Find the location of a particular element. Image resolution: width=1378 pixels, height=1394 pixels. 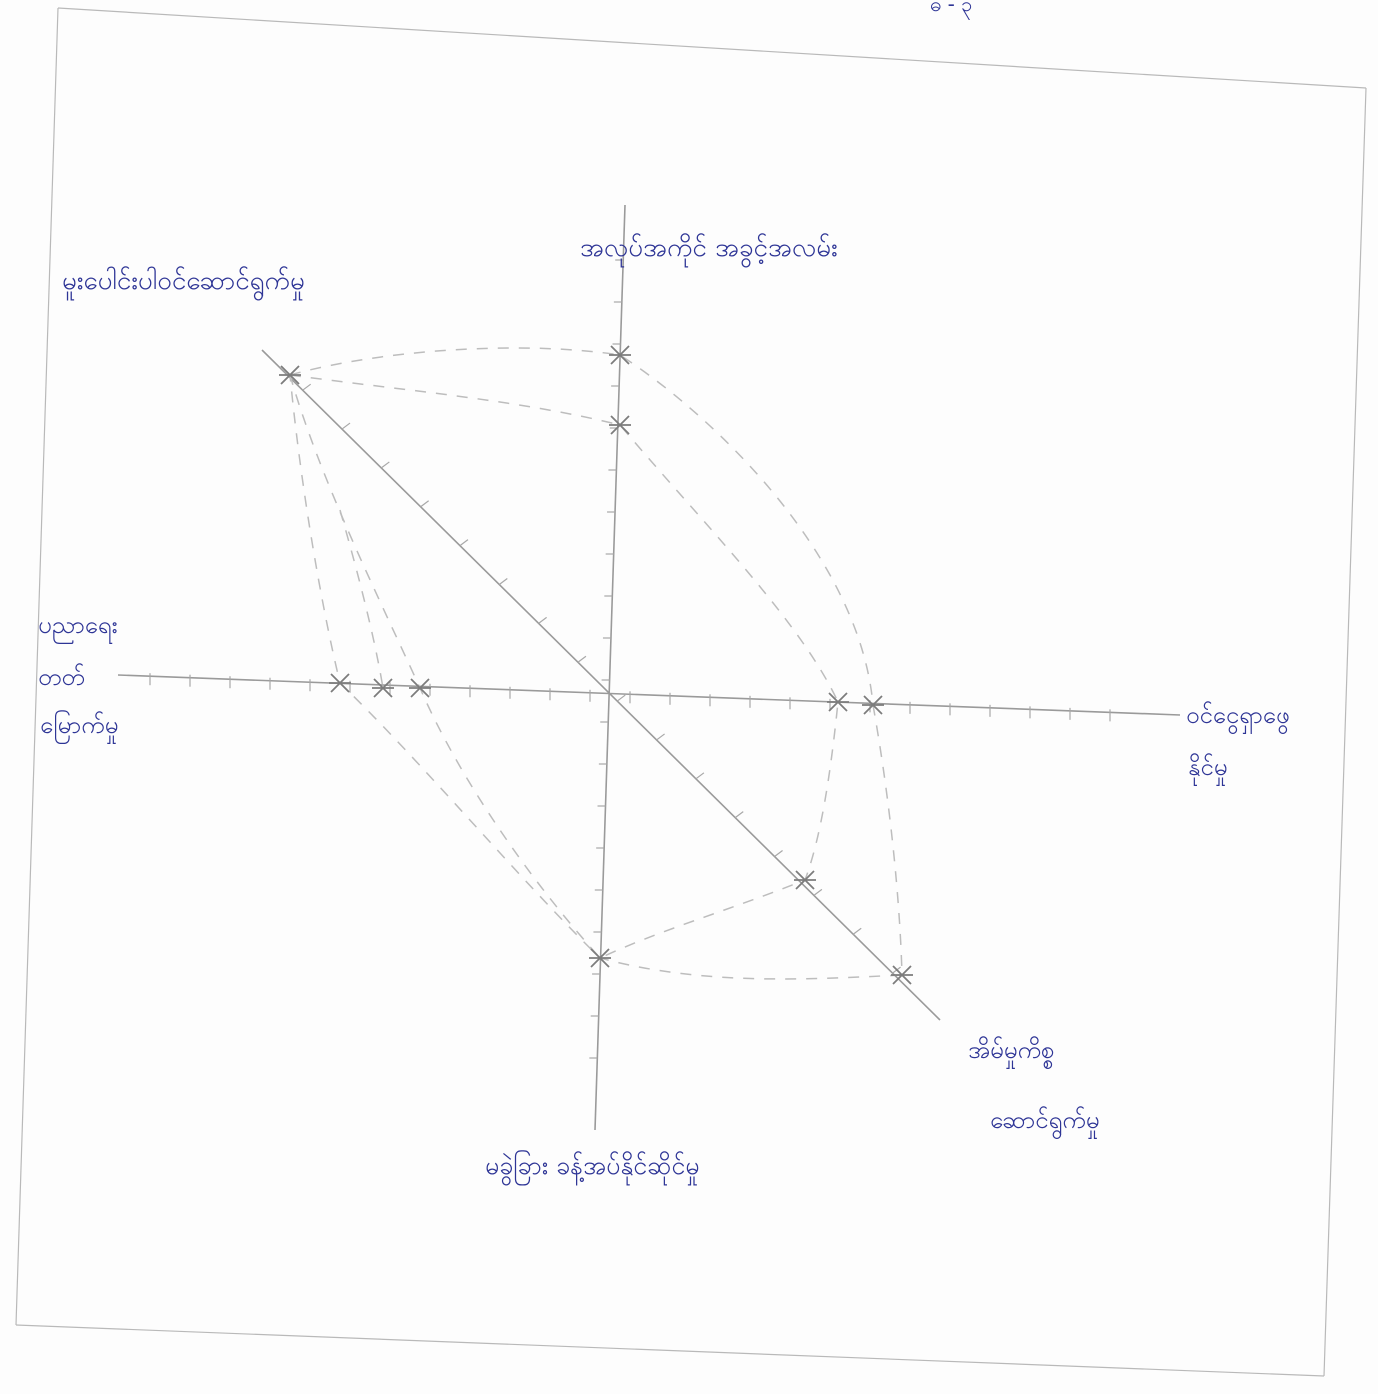

frame-bottom-edge is located at coordinates (670, 1350).